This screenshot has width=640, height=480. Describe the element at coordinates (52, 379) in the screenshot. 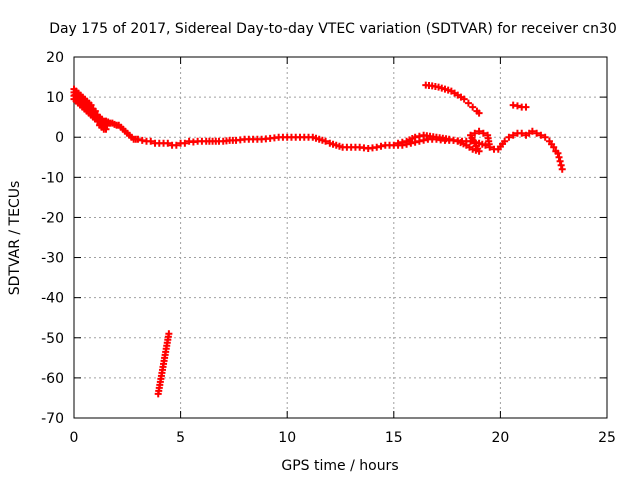

I see `y-tick-label: -60` at that location.